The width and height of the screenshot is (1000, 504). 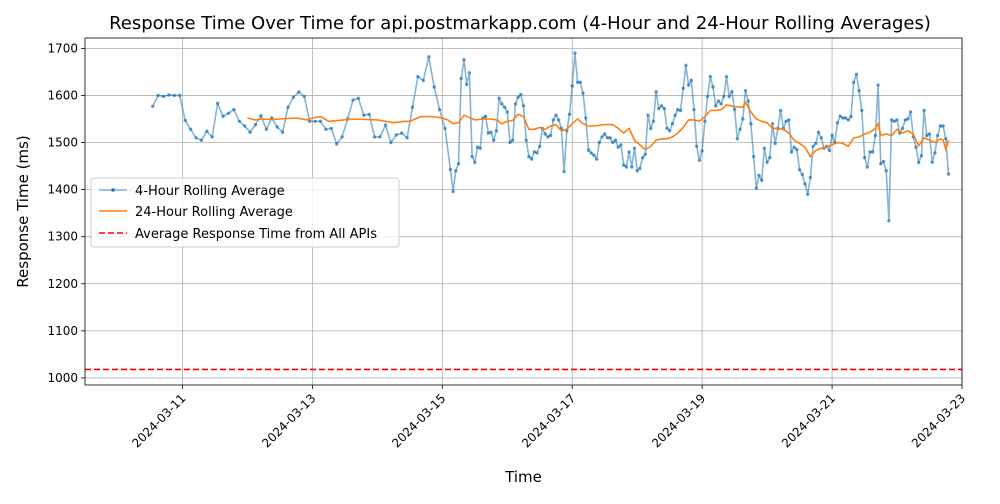 What do you see at coordinates (598, 129) in the screenshot?
I see `series-24h-line` at bounding box center [598, 129].